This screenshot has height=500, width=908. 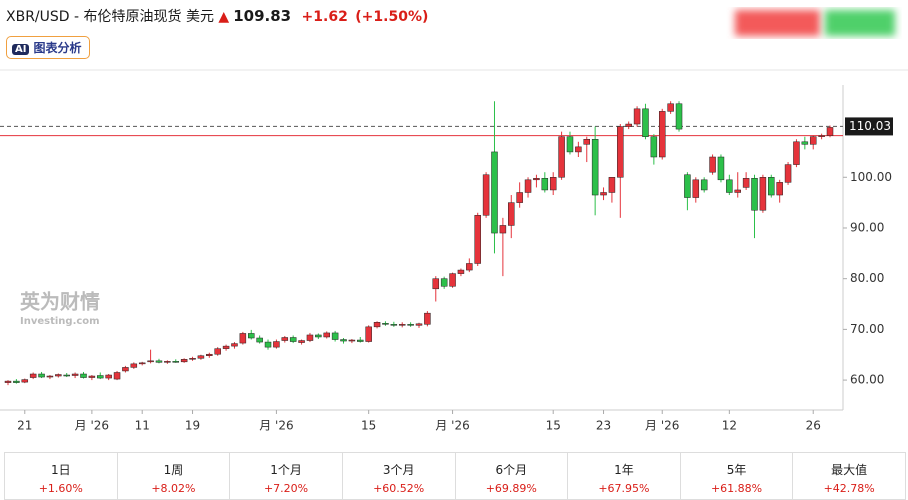 What do you see at coordinates (398, 470) in the screenshot?
I see `performance-period: 3个月` at bounding box center [398, 470].